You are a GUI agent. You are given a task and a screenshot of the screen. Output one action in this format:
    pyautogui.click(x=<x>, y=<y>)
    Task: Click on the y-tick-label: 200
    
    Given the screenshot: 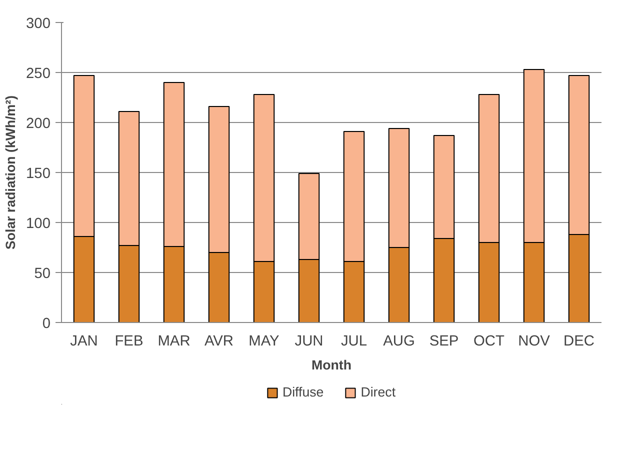 What is the action you would take?
    pyautogui.click(x=38, y=124)
    